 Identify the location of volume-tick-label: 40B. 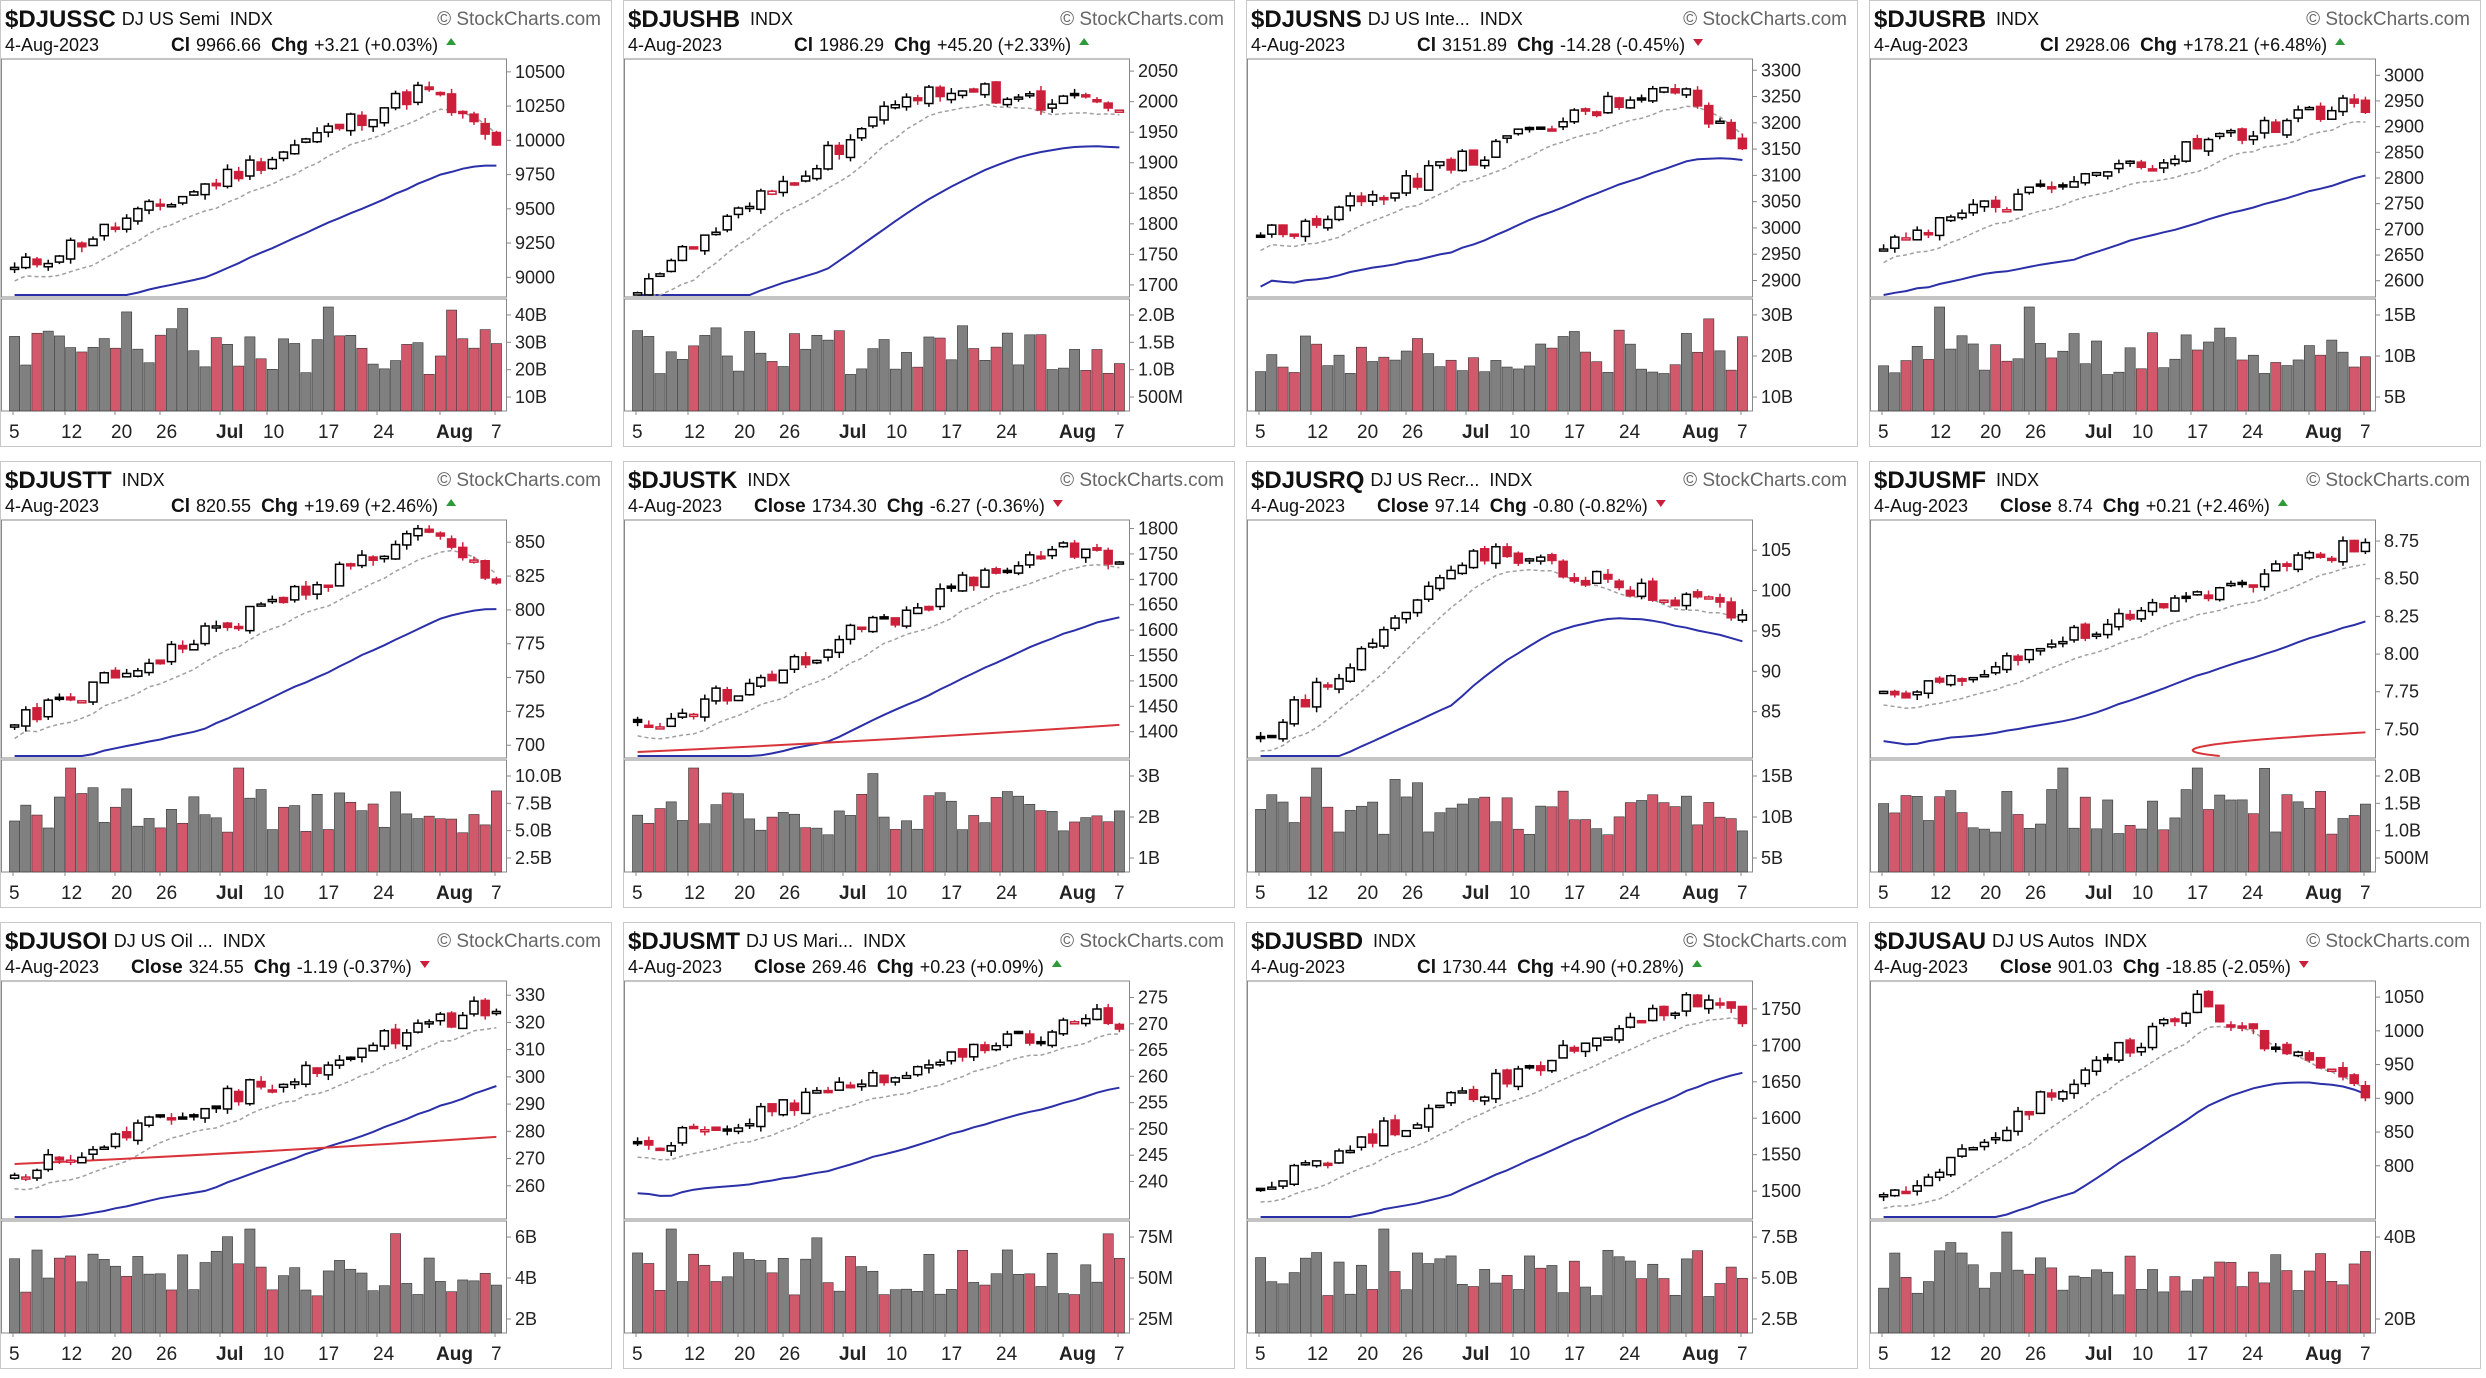
(531, 315).